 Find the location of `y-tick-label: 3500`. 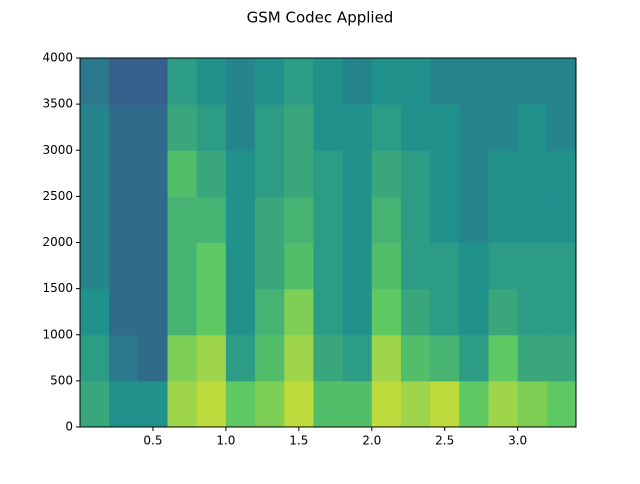

y-tick-label: 3500 is located at coordinates (57, 104).